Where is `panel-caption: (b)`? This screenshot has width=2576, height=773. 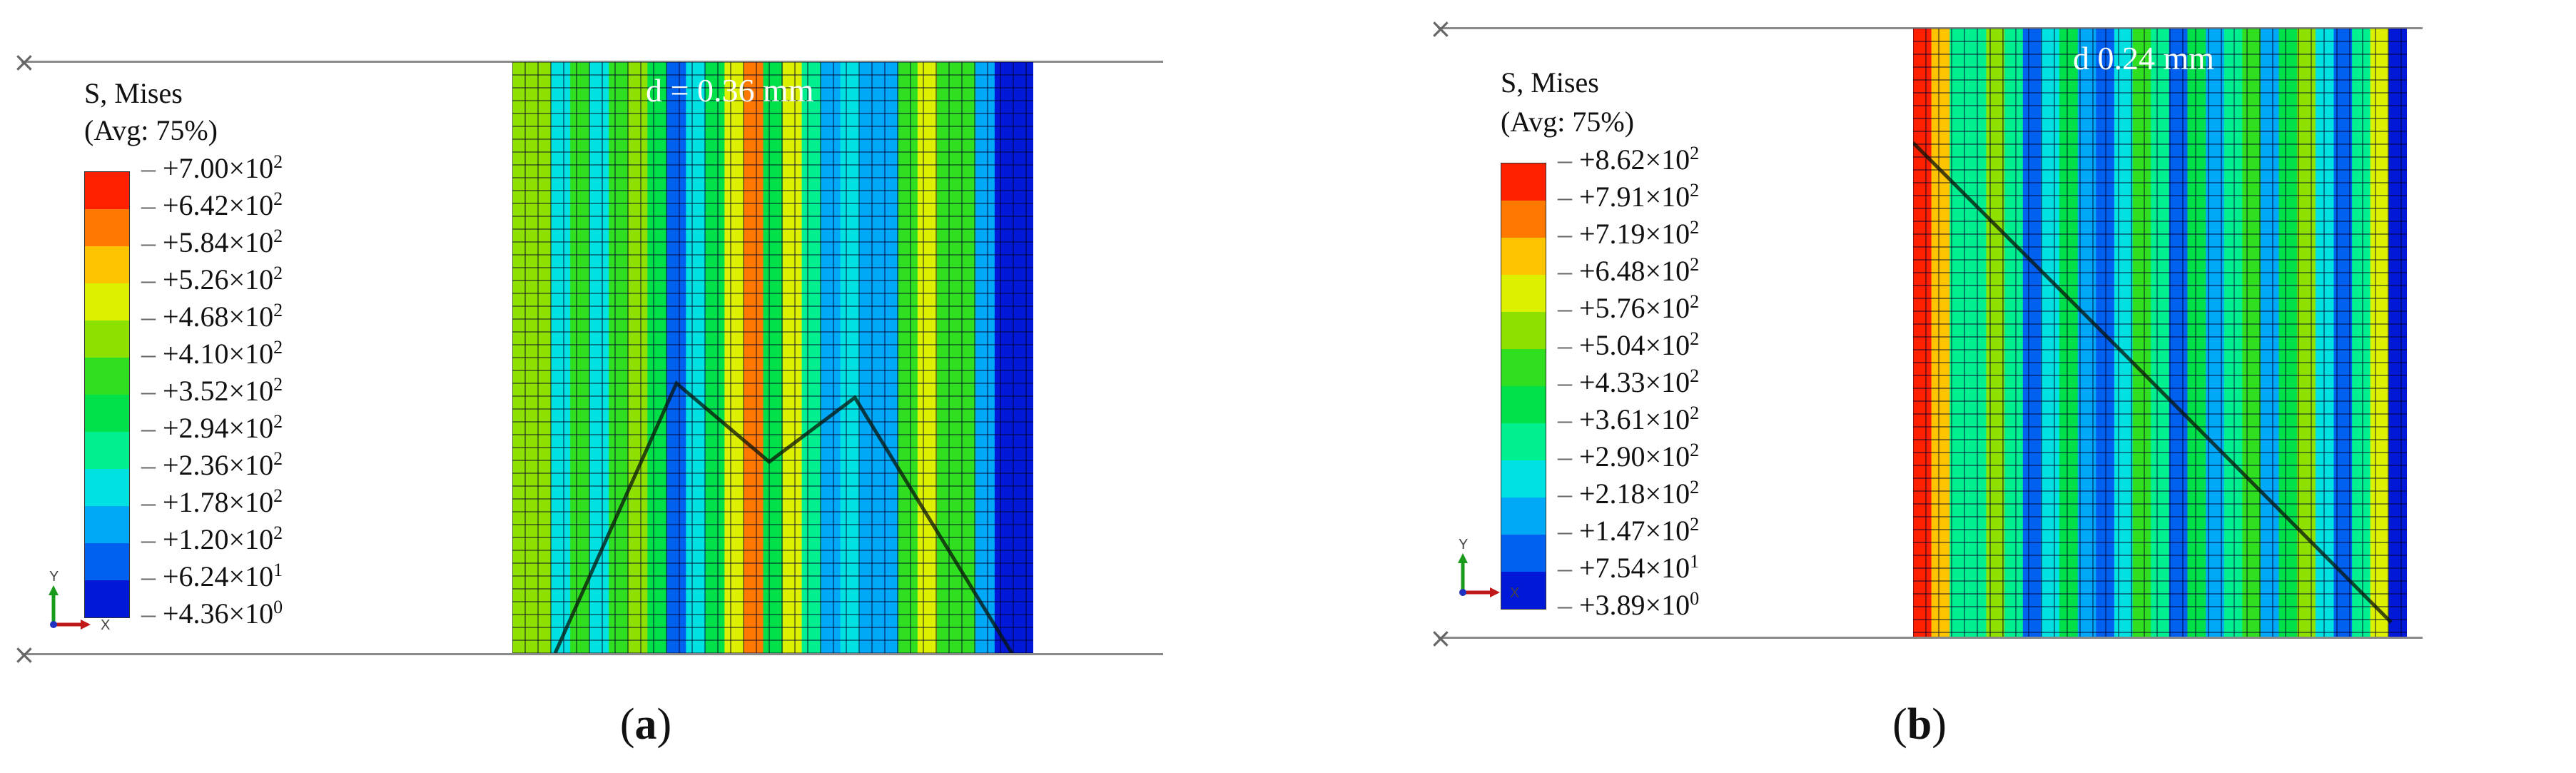 panel-caption: (b) is located at coordinates (1920, 724).